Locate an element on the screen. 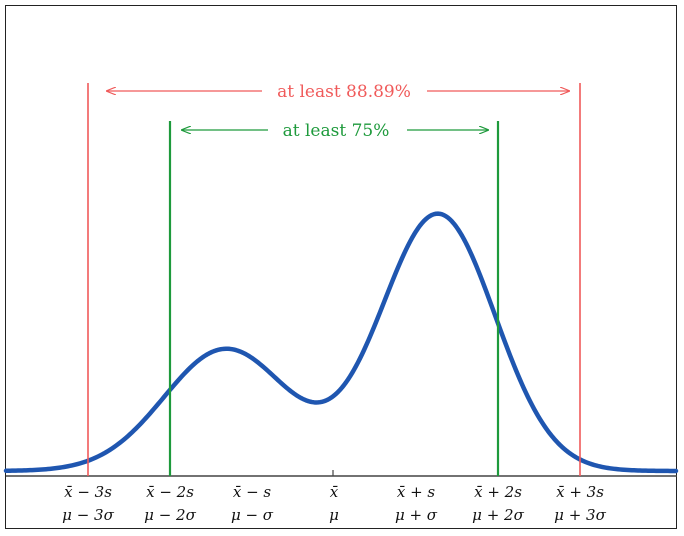 The width and height of the screenshot is (684, 536). tick-sample-label: x̄ − 3s is located at coordinates (88, 492).